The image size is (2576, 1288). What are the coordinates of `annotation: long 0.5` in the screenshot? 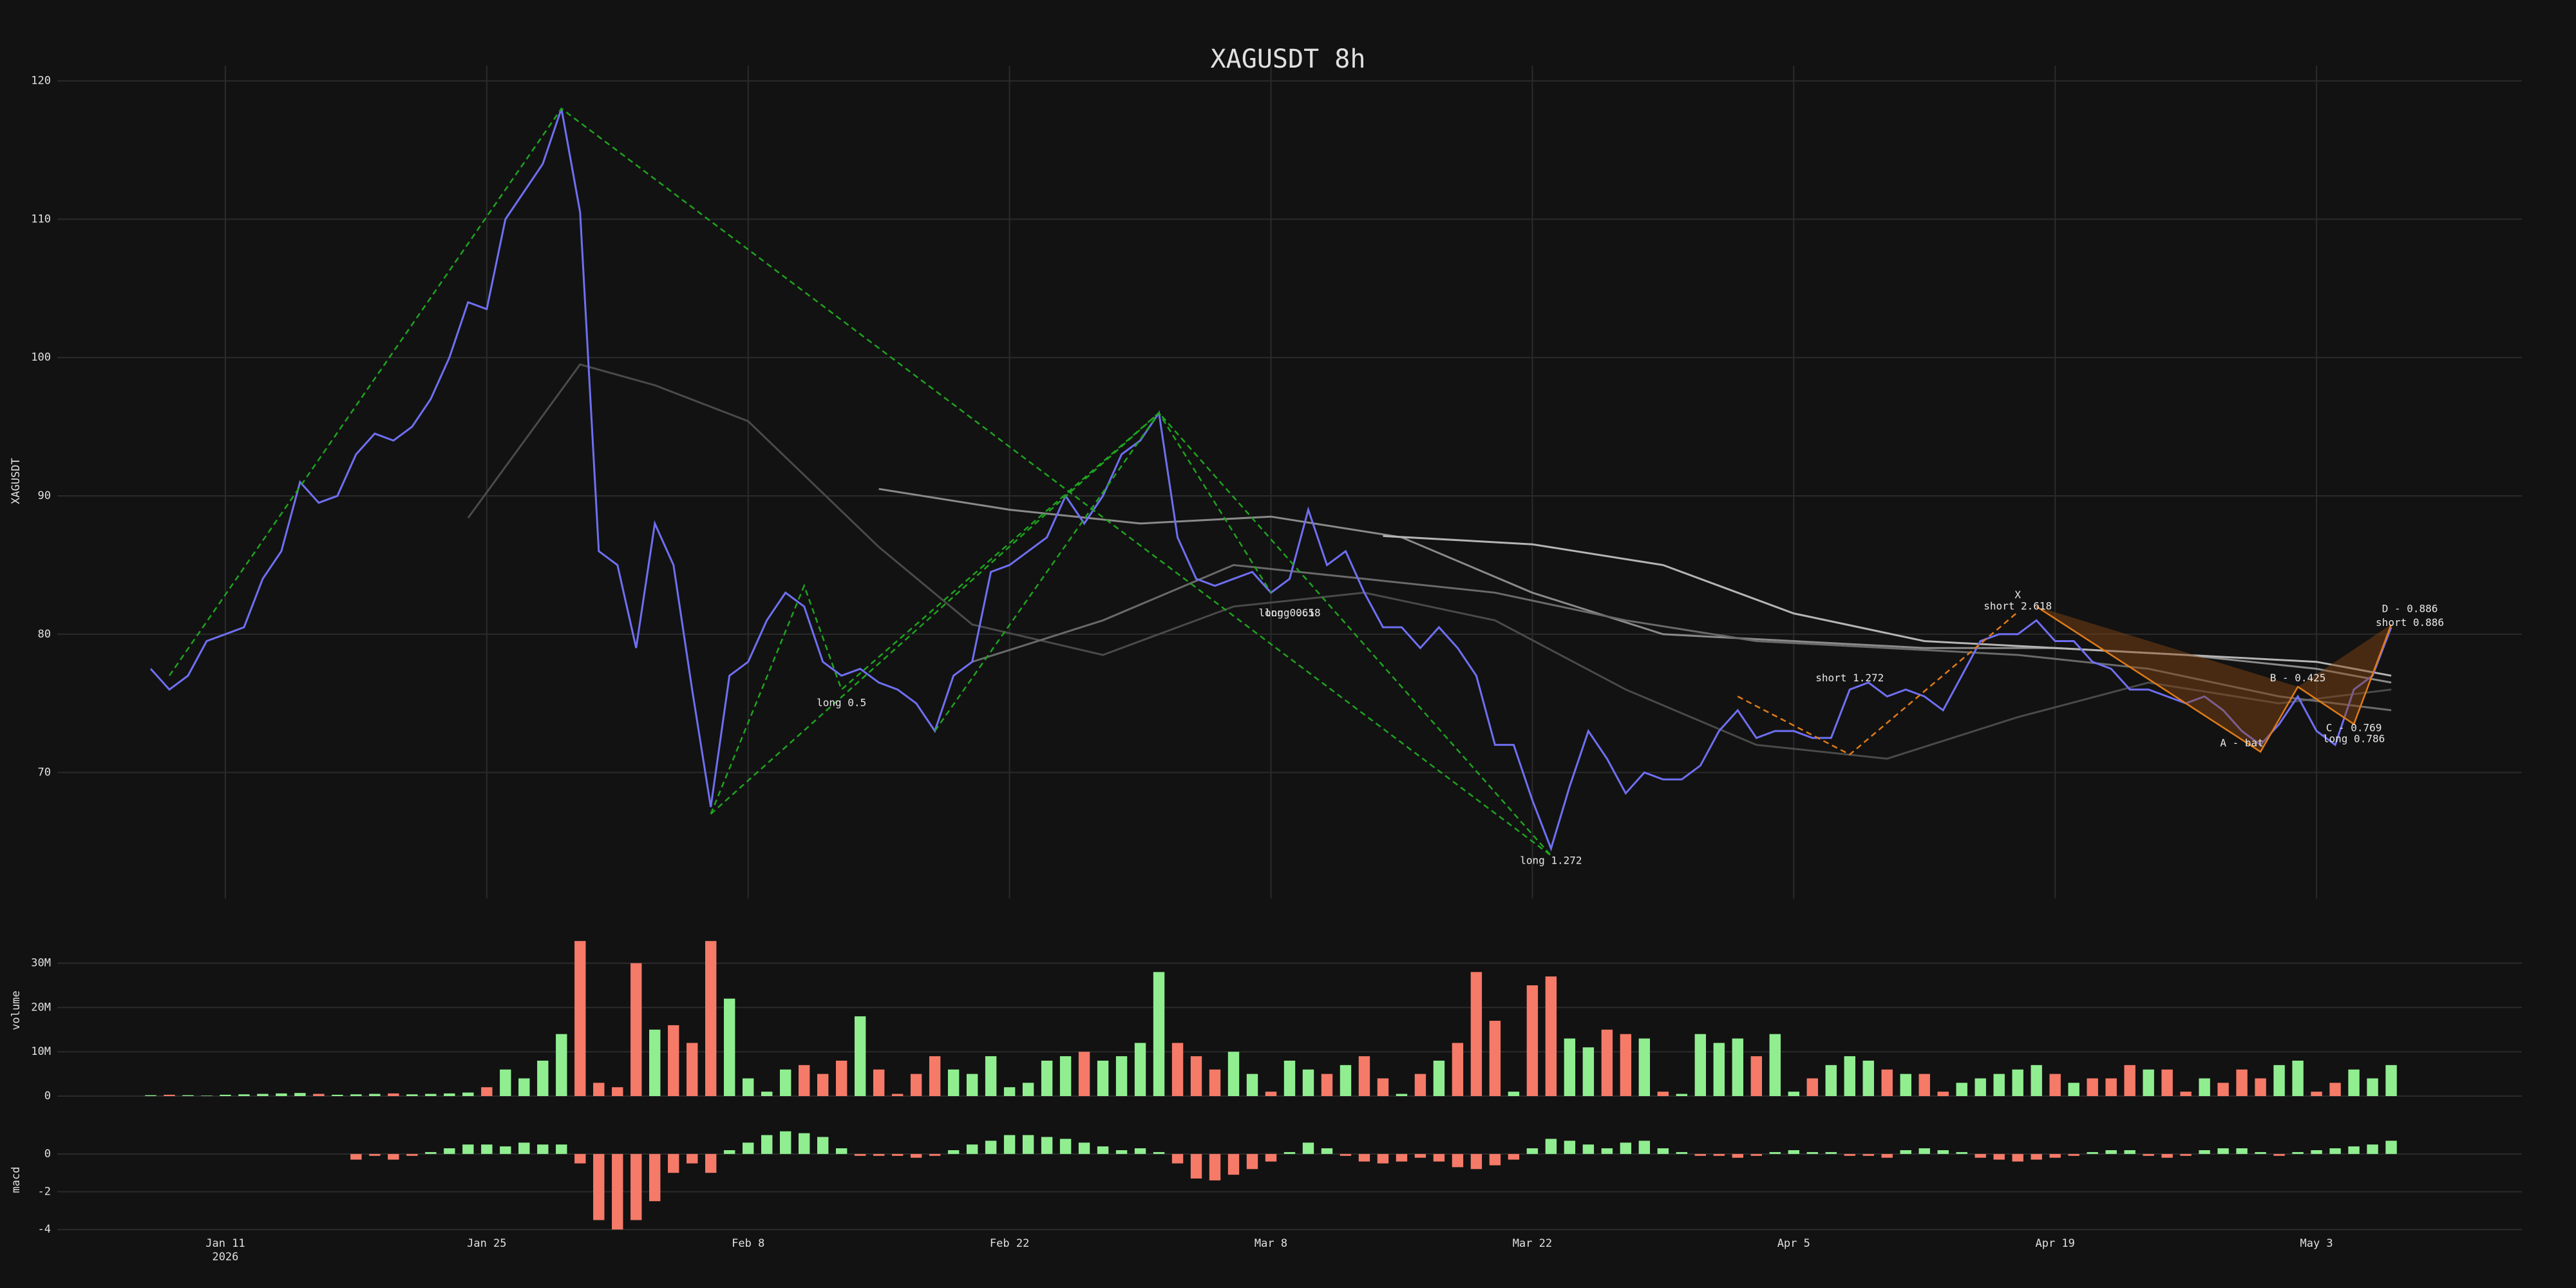 It's located at (1289, 613).